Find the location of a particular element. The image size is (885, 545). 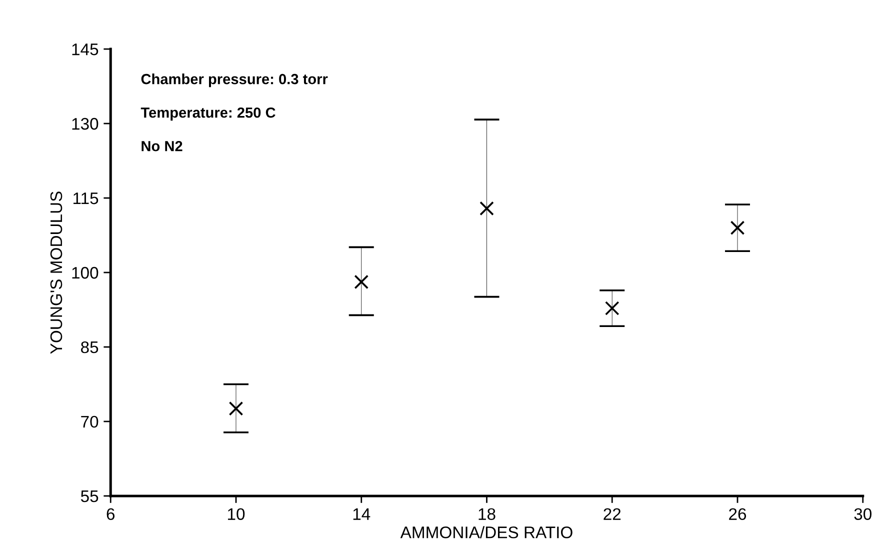

annotation: Chamber pressure: 0.3 torr is located at coordinates (234, 81).